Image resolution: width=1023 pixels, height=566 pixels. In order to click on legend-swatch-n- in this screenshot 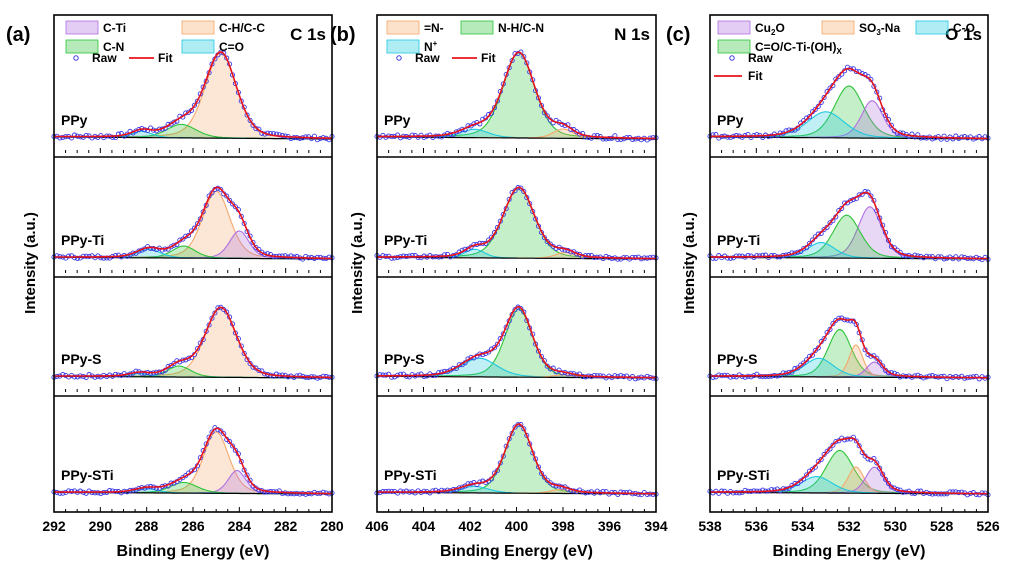, I will do `click(403, 46)`.